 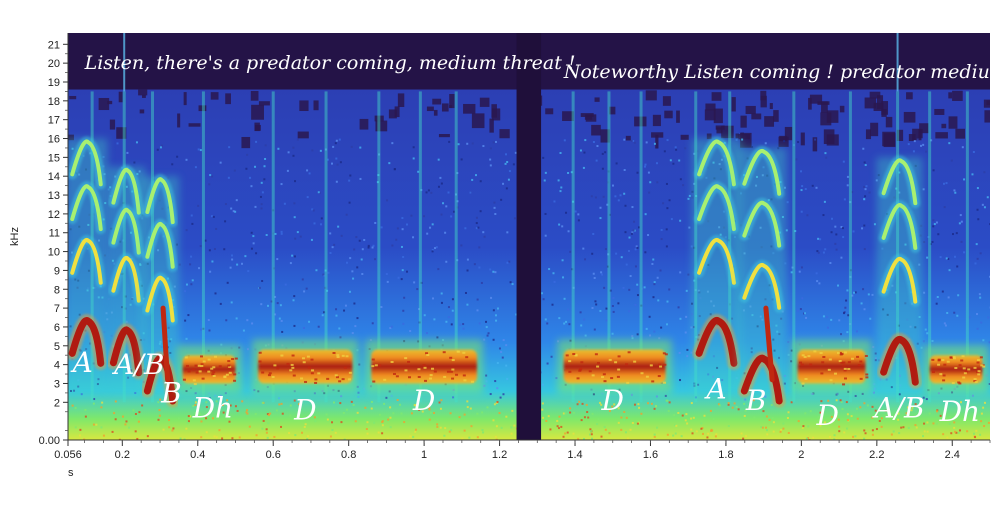 I want to click on call-harmonic-a, so click(x=716, y=163).